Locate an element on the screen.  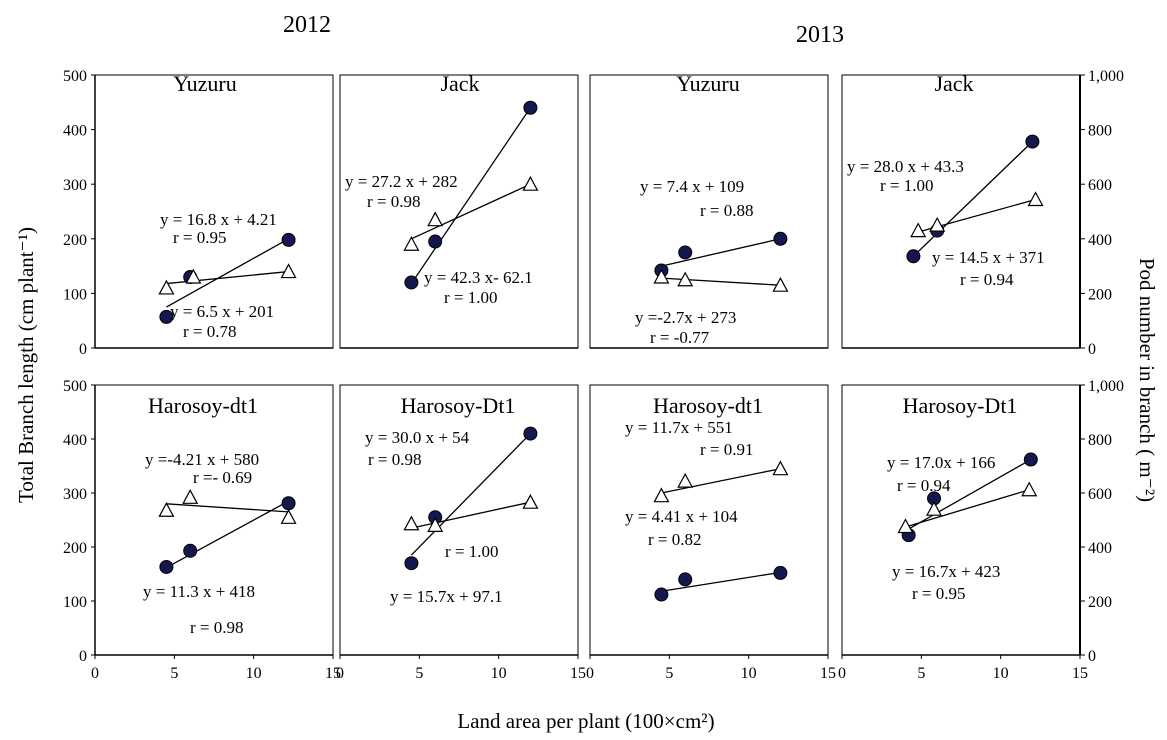
y-right-tick-label: 0 is located at coordinates (1092, 349).